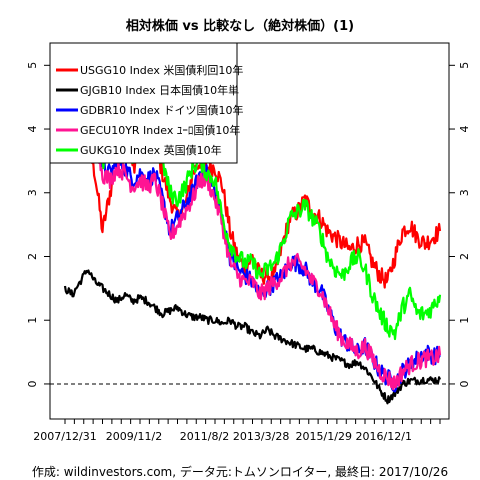 This screenshot has height=480, width=480. What do you see at coordinates (464, 65) in the screenshot?
I see `y-tick-label-right: 5` at bounding box center [464, 65].